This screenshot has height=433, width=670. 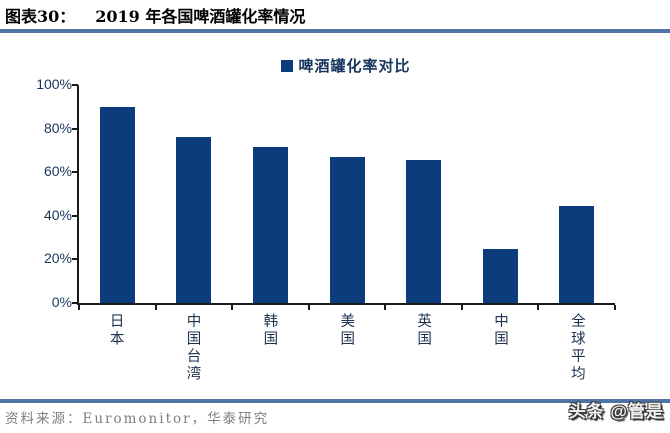 I want to click on category-slot: 中国, so click(x=499, y=348).